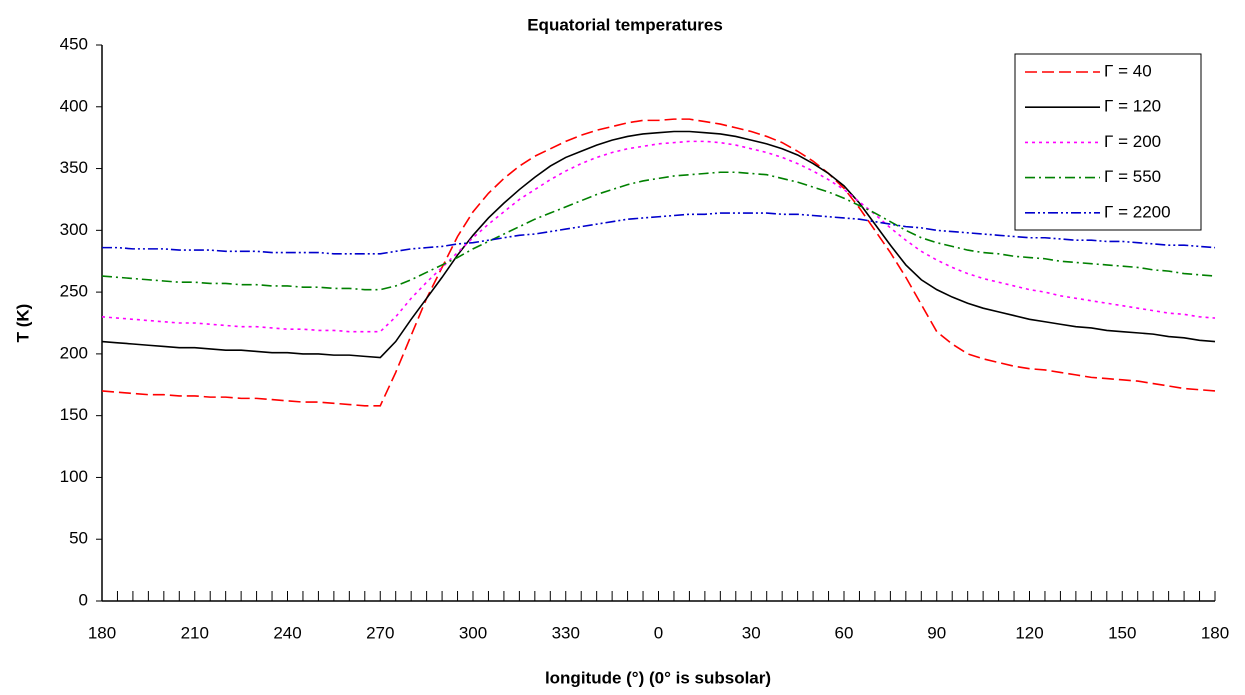 Image resolution: width=1245 pixels, height=695 pixels. I want to click on y-tick-label: 50, so click(78, 538).